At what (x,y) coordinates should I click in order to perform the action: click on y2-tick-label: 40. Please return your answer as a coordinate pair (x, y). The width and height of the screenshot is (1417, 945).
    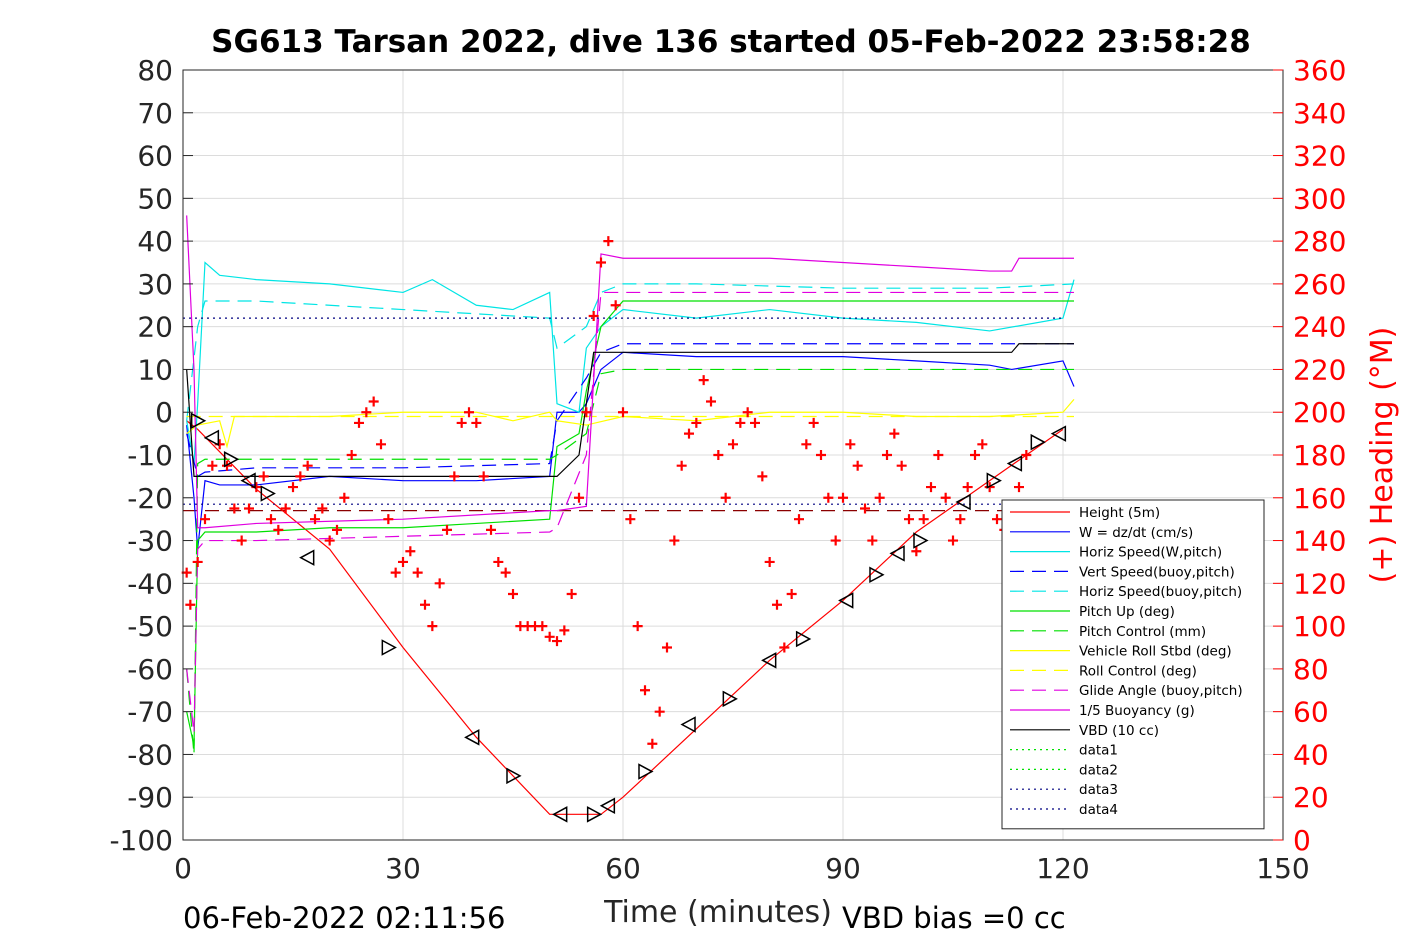
    Looking at the image, I should click on (1311, 754).